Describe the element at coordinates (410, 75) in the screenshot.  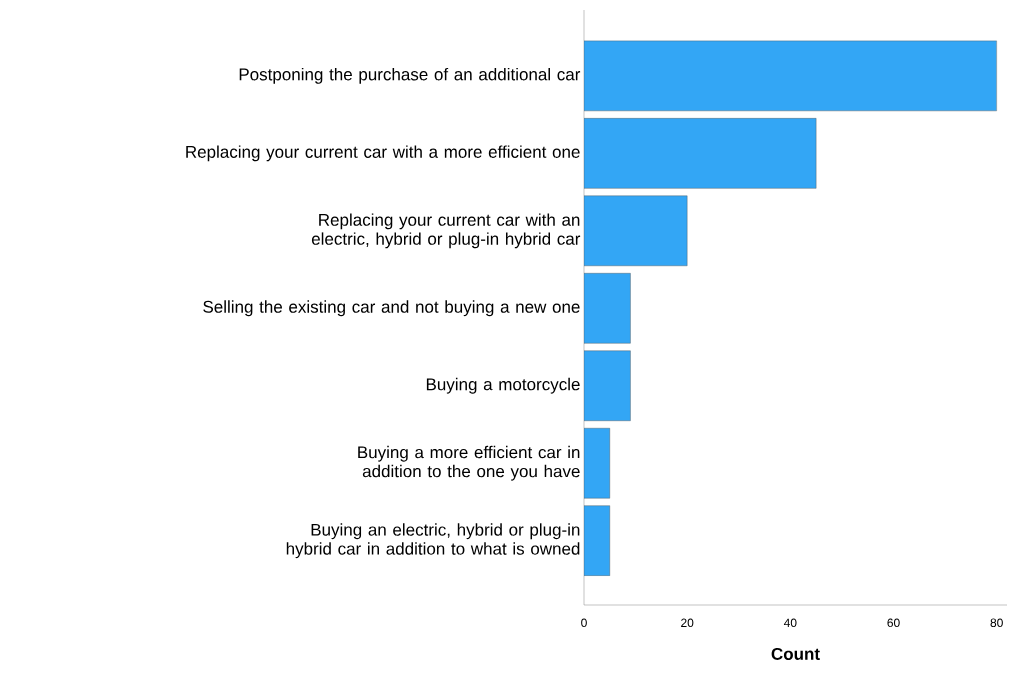
I see `y-tick-label: Postponing the purchase of an additional car` at that location.